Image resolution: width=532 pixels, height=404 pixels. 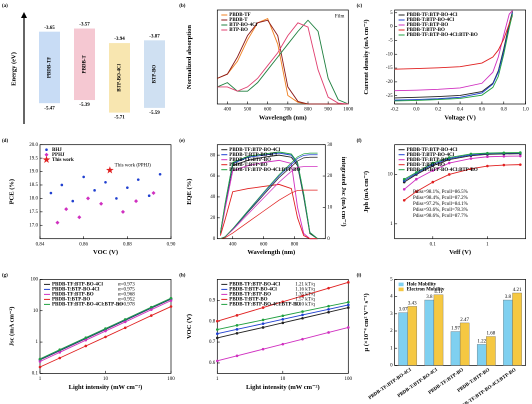 I want to click on x-tick-label: 1, so click(x=487, y=244).